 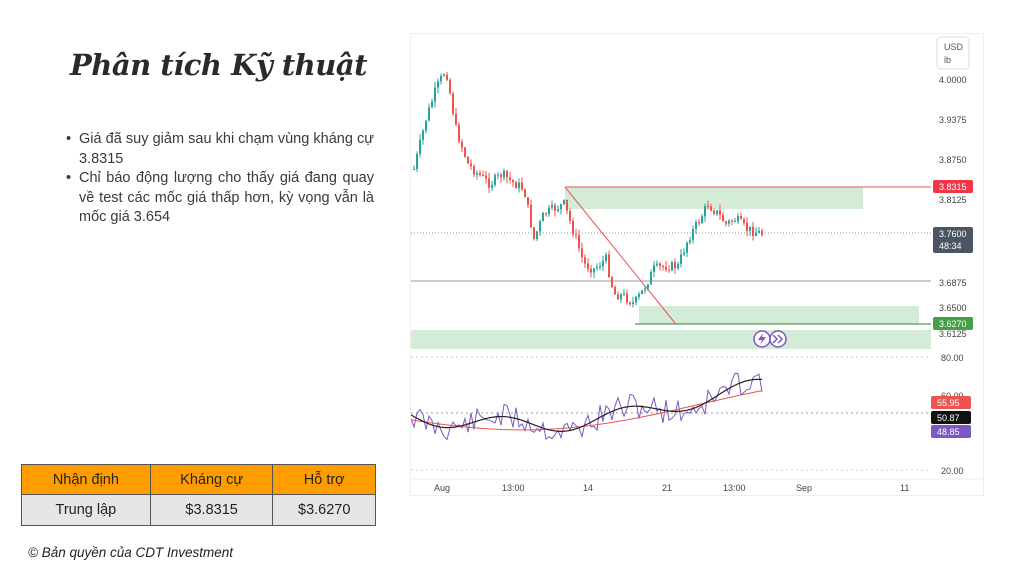 What do you see at coordinates (770, 339) in the screenshot?
I see `alert-icons` at bounding box center [770, 339].